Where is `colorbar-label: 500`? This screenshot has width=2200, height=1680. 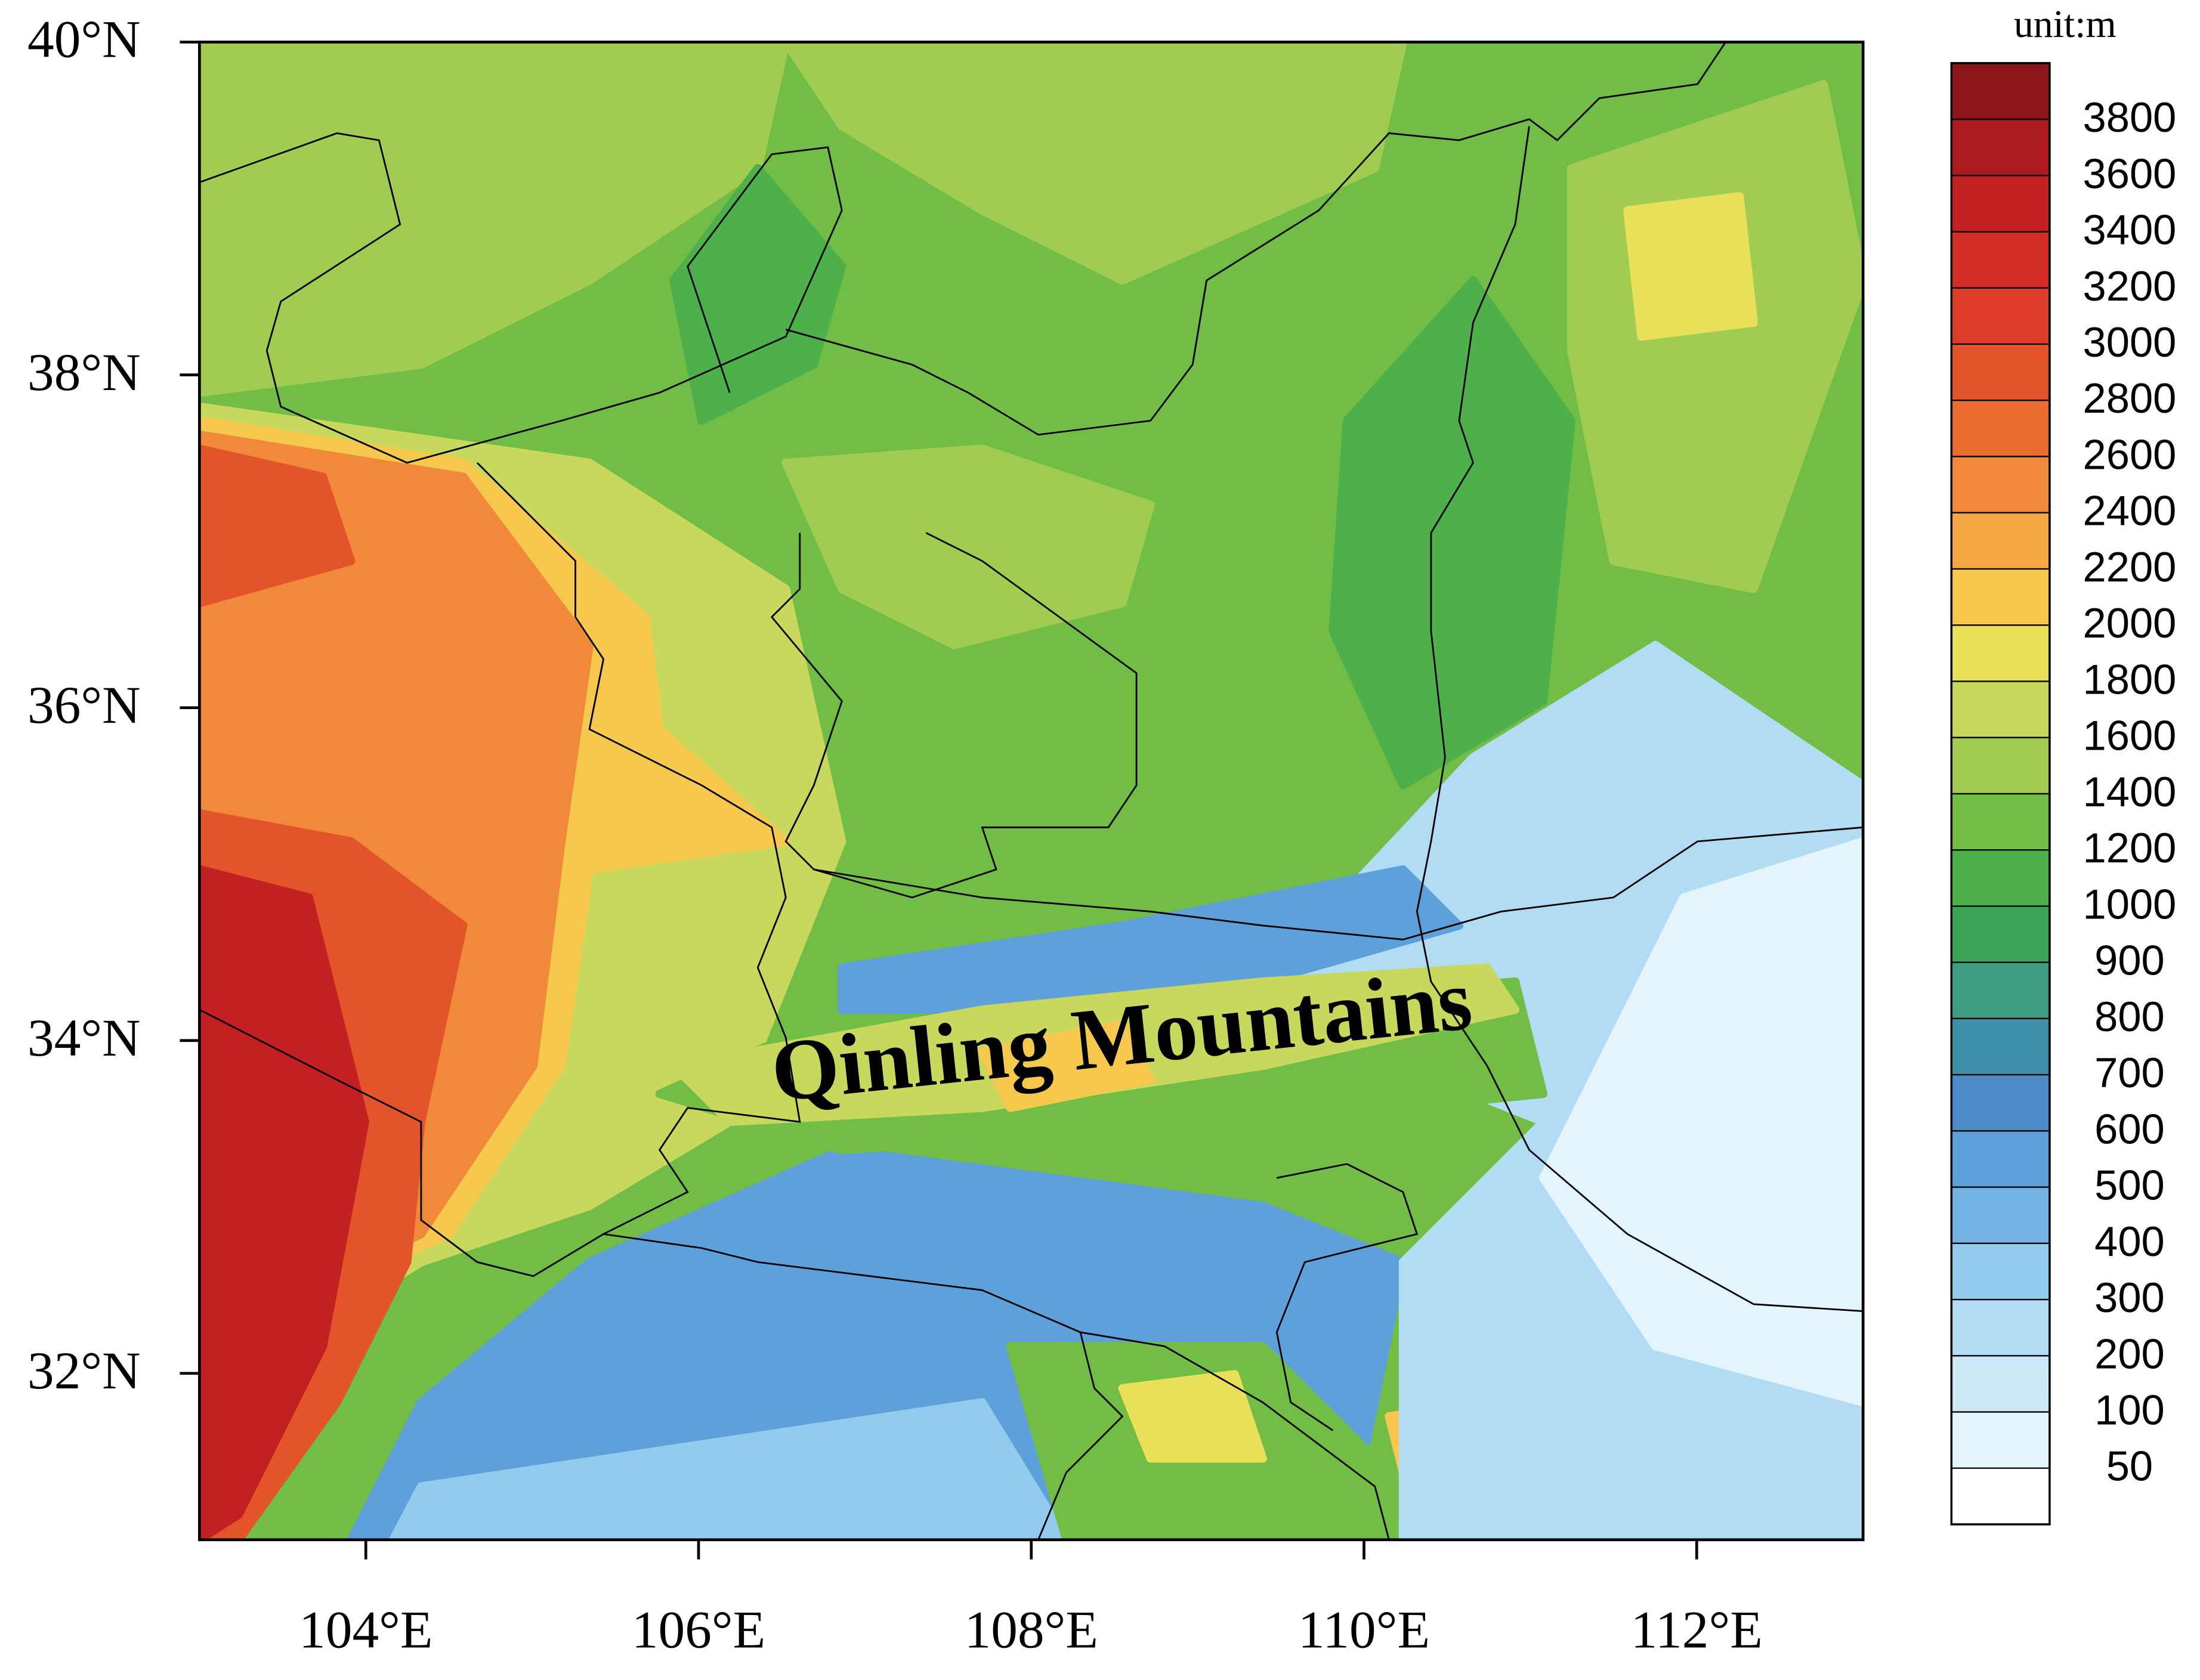 colorbar-label: 500 is located at coordinates (2129, 1185).